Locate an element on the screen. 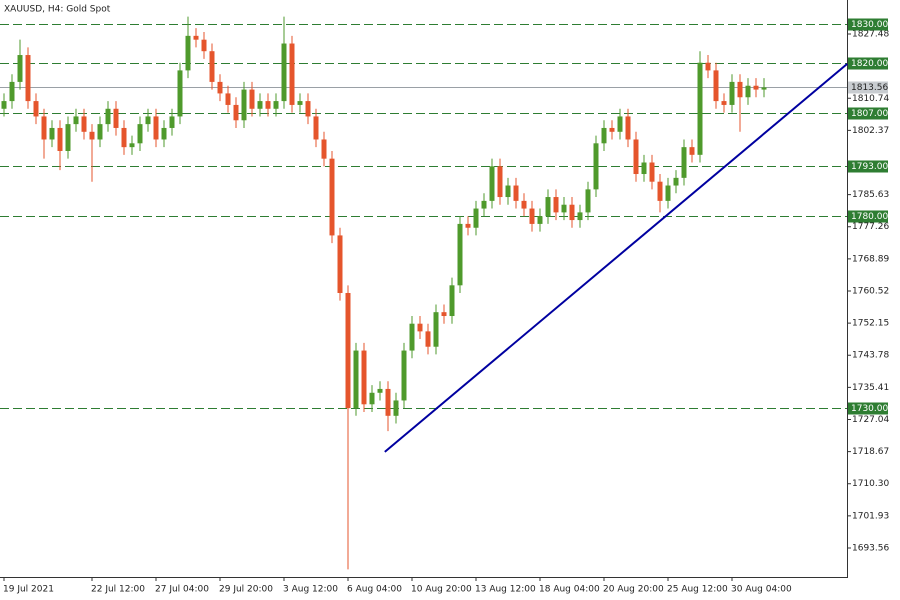  chart-title: XAUUSD, H4: Gold Spot is located at coordinates (57, 10).